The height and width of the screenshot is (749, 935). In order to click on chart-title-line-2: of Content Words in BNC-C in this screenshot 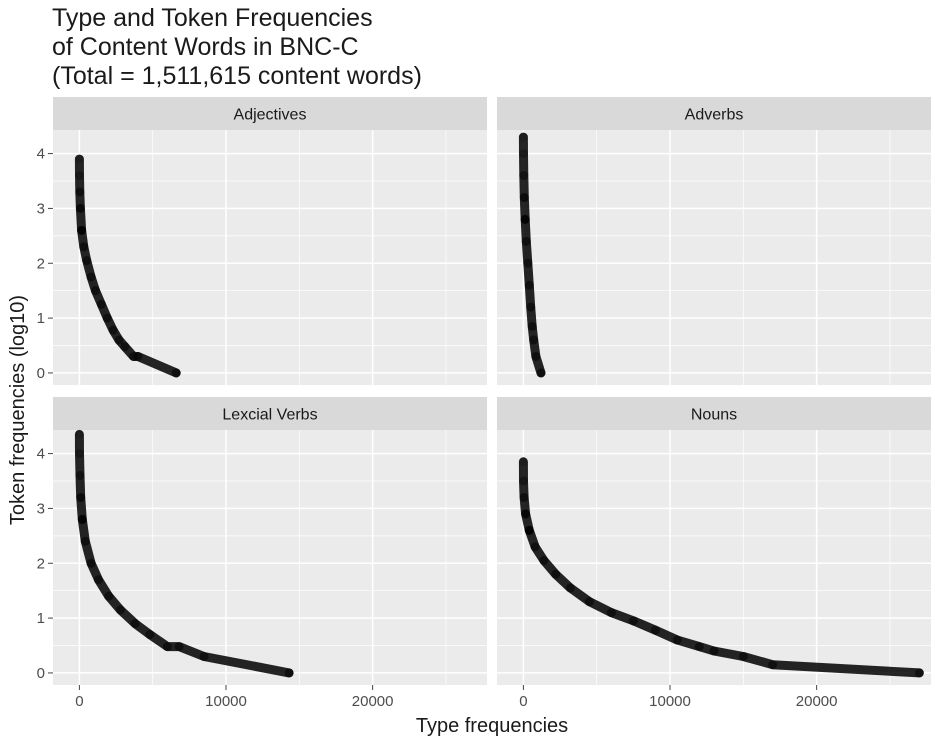, I will do `click(205, 47)`.